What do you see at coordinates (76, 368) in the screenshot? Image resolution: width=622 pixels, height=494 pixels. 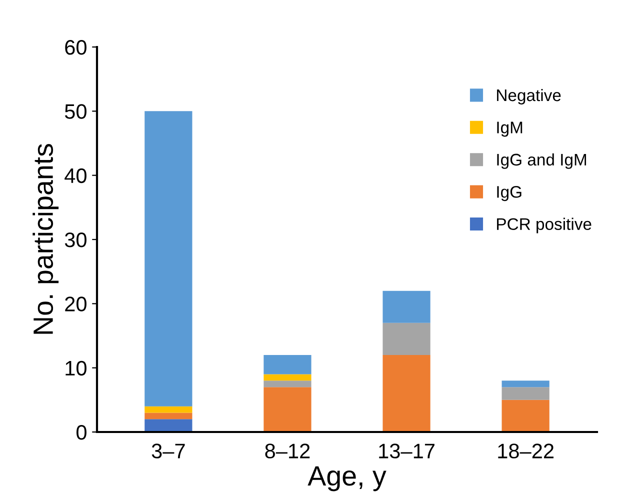 I see `y-tick-label: 10` at bounding box center [76, 368].